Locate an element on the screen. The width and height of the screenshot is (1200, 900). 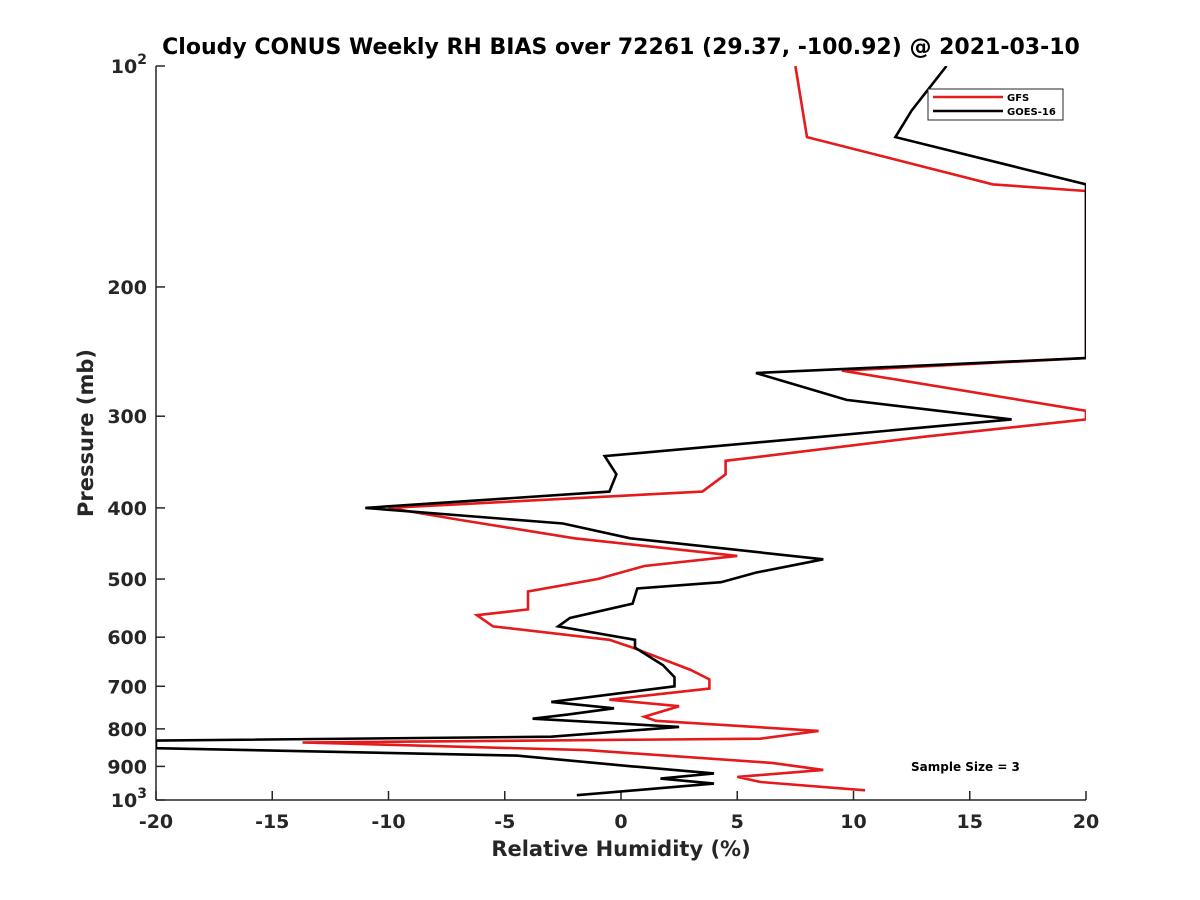
x-tick-label: 0 is located at coordinates (620, 822).